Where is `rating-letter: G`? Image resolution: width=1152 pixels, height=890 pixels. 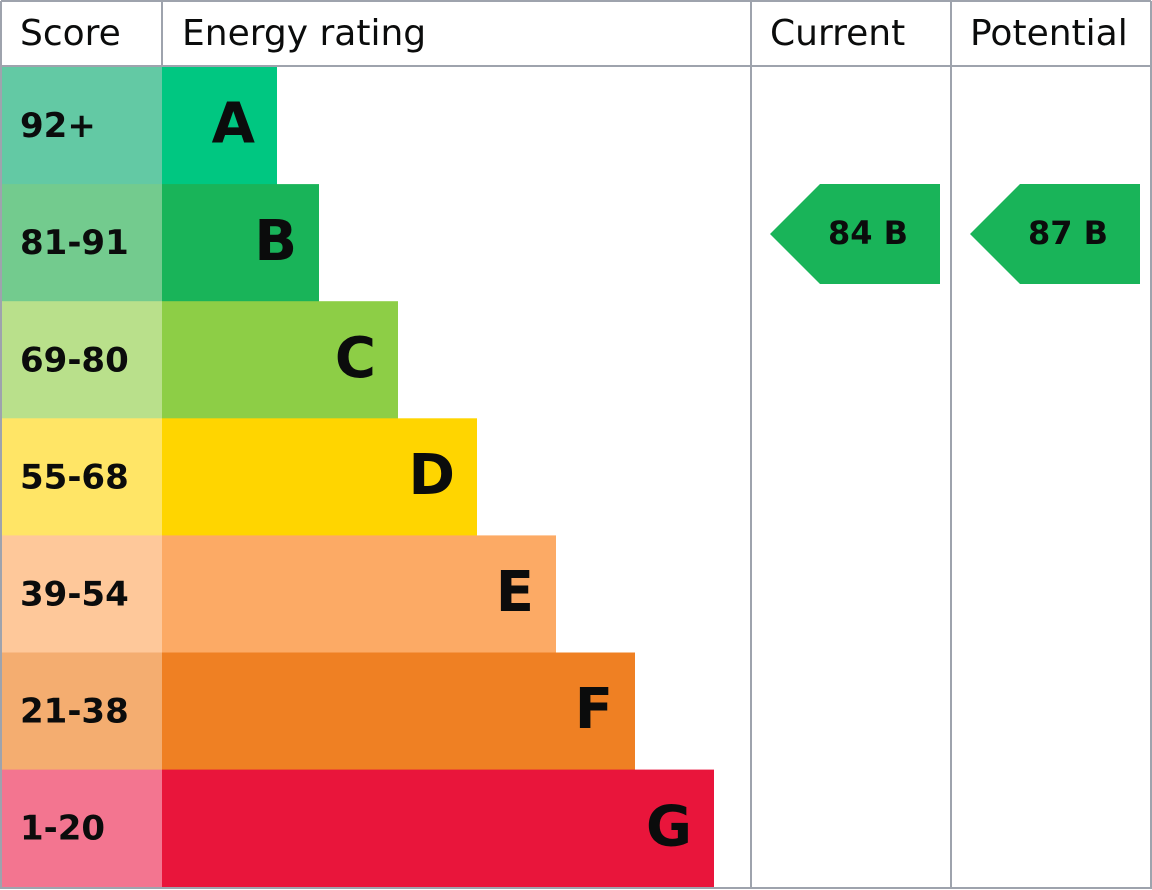 rating-letter: G is located at coordinates (669, 826).